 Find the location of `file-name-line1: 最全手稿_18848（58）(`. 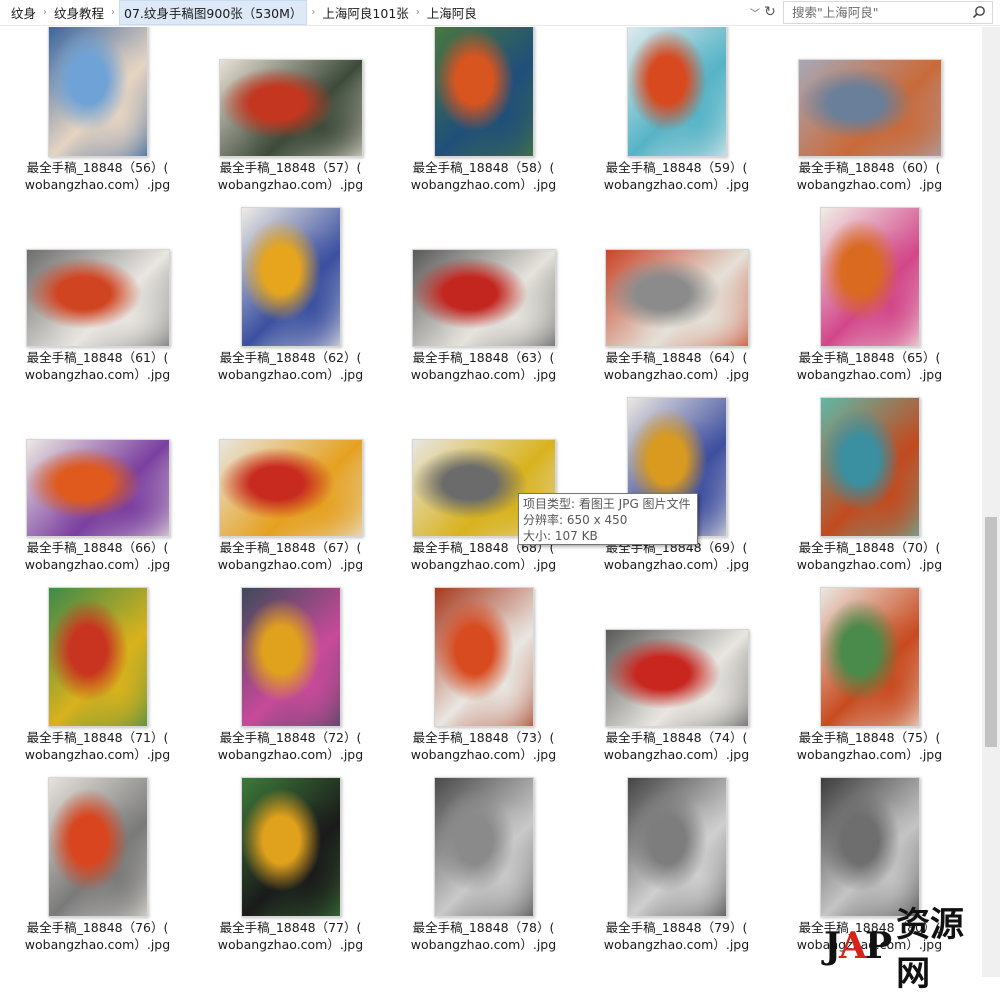

file-name-line1: 最全手稿_18848（58）( is located at coordinates (483, 167).